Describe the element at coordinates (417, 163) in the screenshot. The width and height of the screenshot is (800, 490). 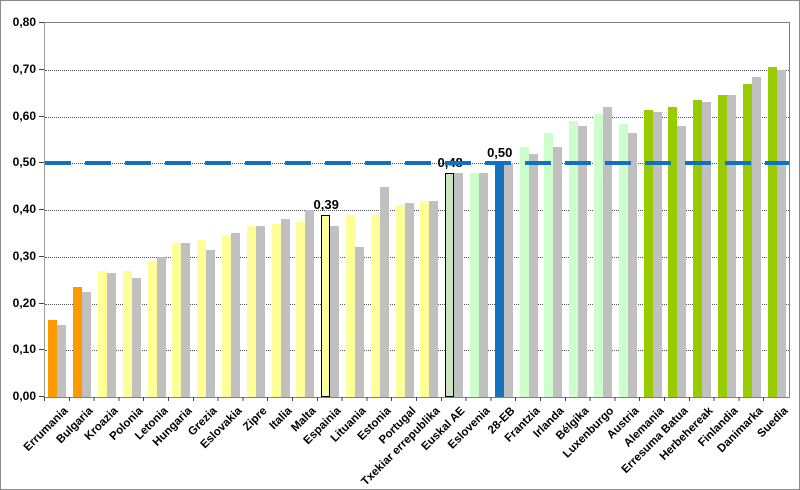
I see `reference-line` at that location.